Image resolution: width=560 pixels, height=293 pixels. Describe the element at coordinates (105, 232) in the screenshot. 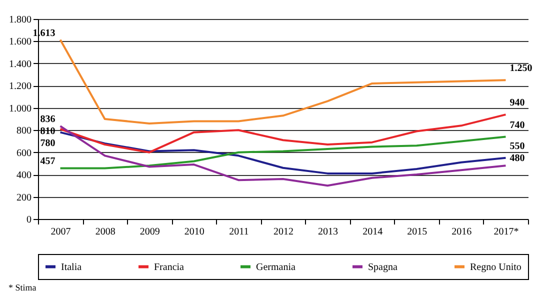

I see `x-tick-label: 2008` at that location.